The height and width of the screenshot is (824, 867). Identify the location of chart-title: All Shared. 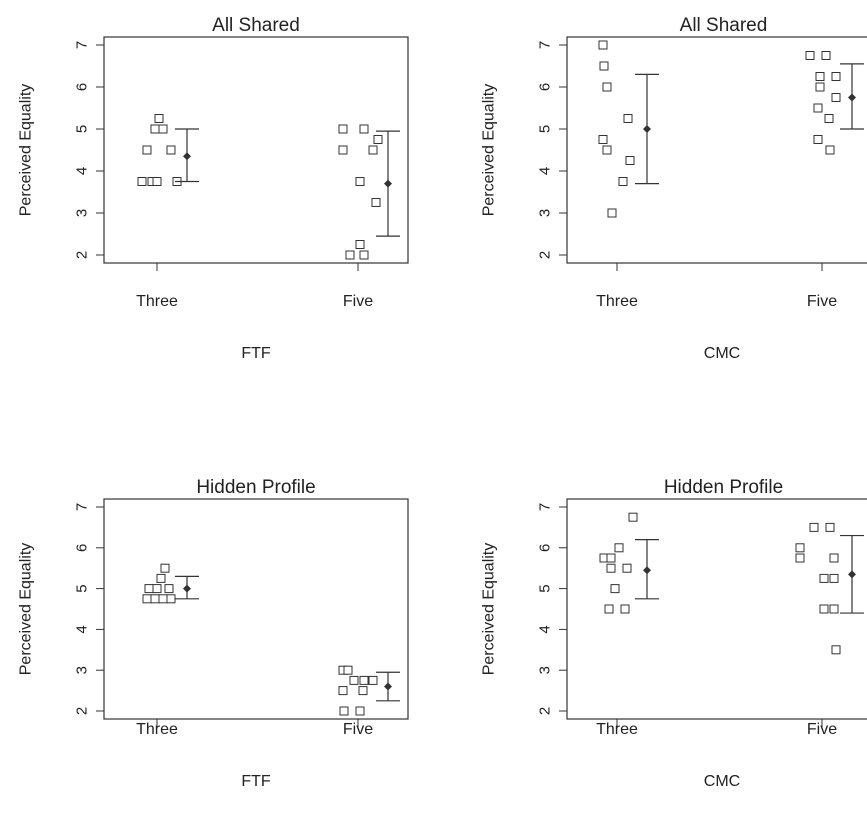
(256, 25).